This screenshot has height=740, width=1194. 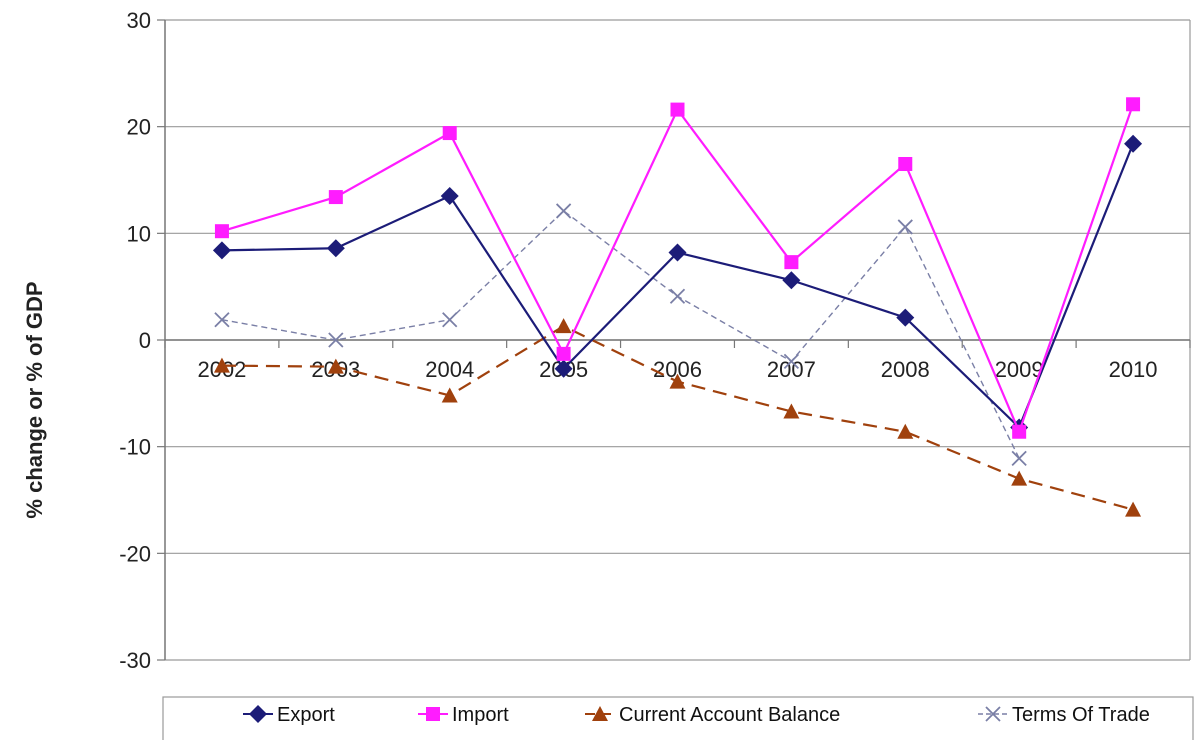 I want to click on y-tick-label: -10, so click(x=135, y=447).